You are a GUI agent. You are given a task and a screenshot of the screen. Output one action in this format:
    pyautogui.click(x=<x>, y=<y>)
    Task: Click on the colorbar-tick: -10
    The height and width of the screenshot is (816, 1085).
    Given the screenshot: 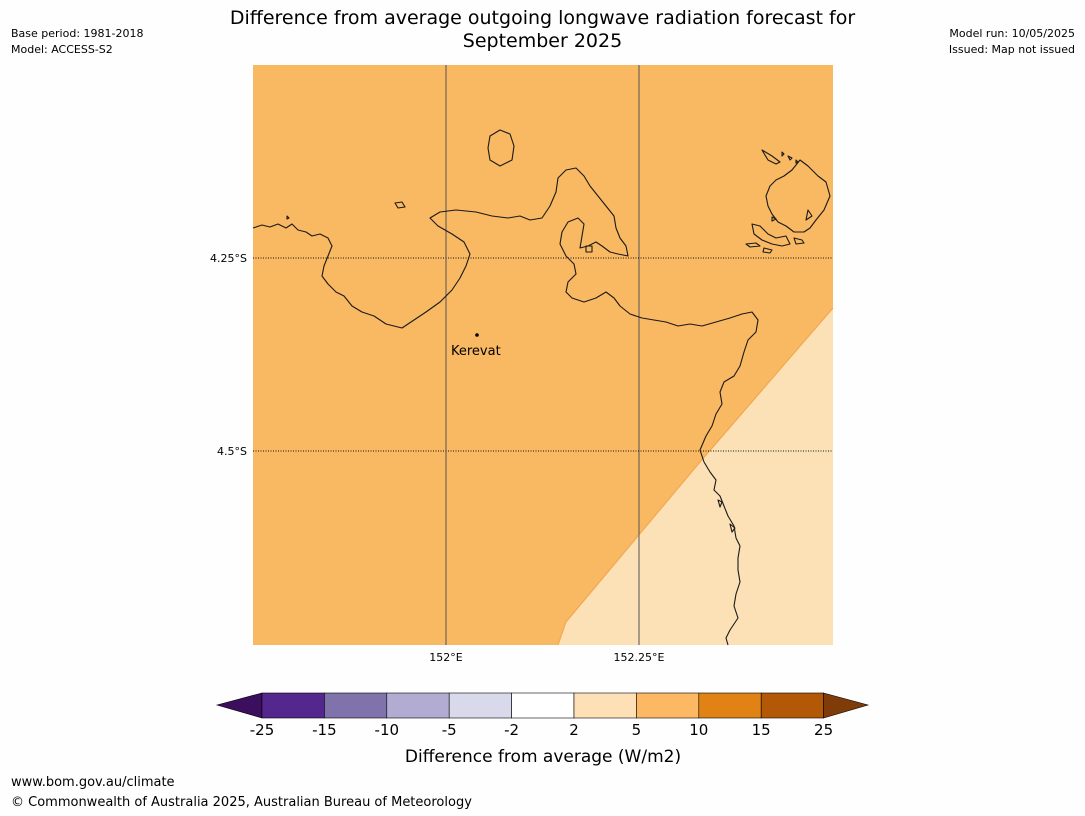 What is the action you would take?
    pyautogui.click(x=387, y=730)
    